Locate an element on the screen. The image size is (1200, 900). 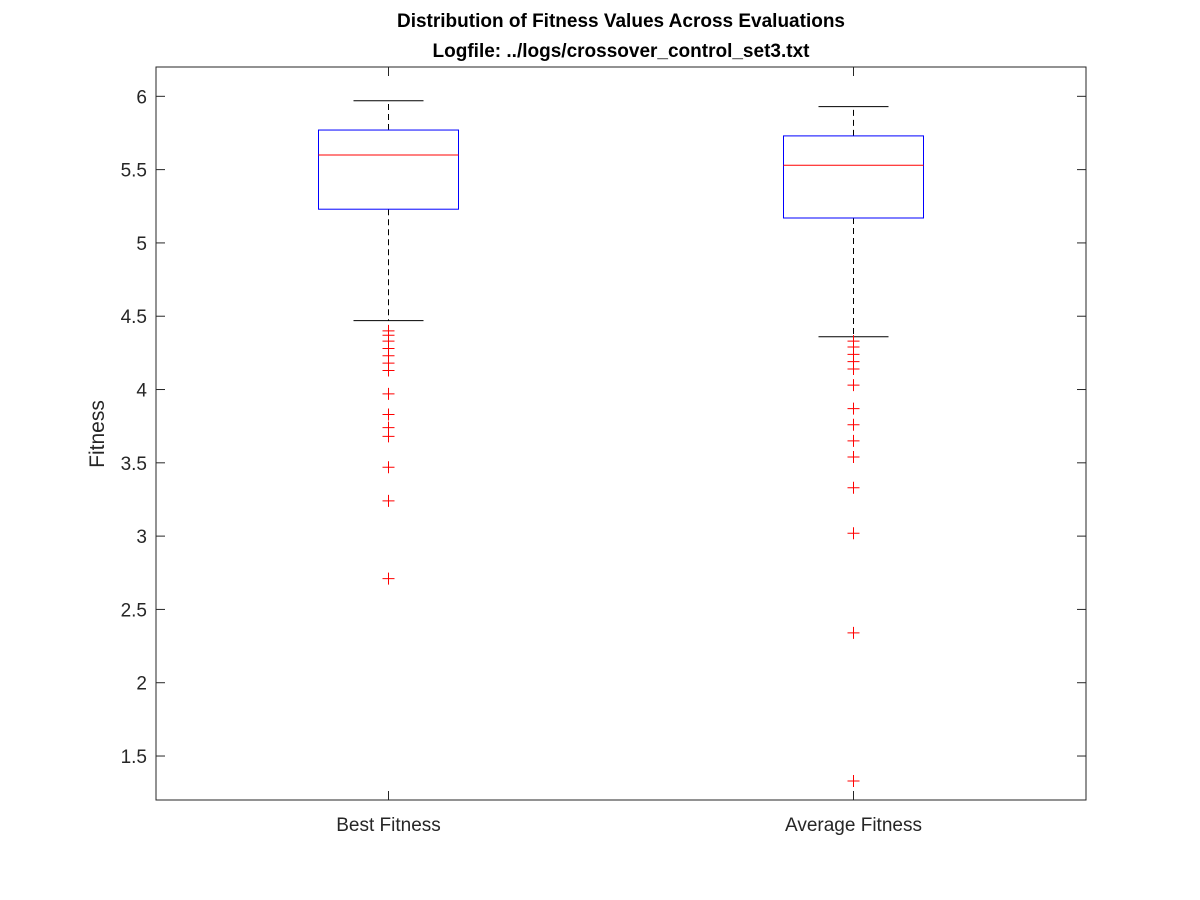
y-tick-label: 4 is located at coordinates (141, 391).